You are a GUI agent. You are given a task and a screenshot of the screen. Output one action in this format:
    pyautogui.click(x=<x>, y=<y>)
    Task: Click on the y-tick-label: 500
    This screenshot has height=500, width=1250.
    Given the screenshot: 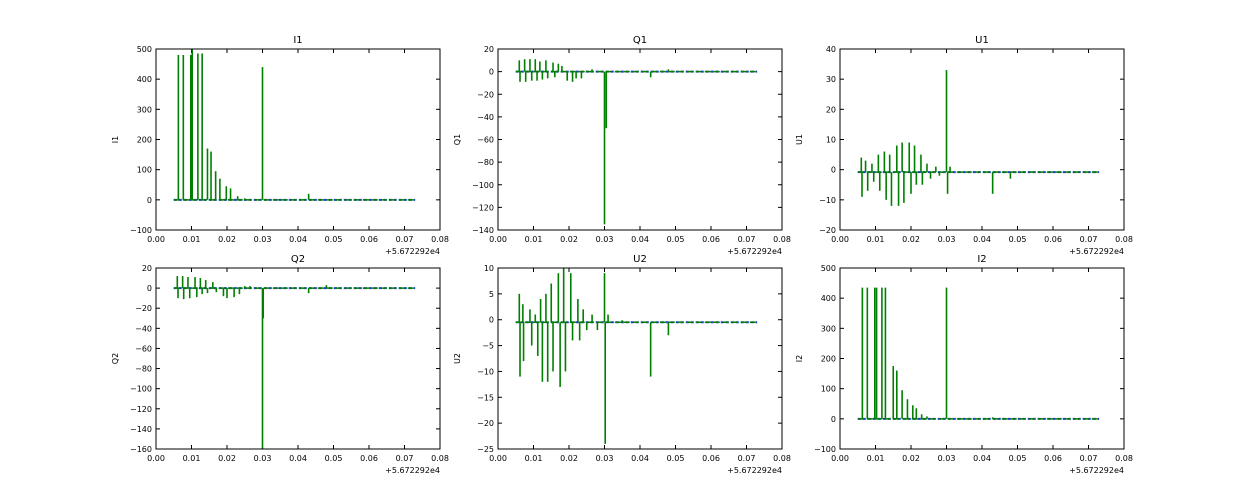 What is the action you would take?
    pyautogui.click(x=144, y=49)
    